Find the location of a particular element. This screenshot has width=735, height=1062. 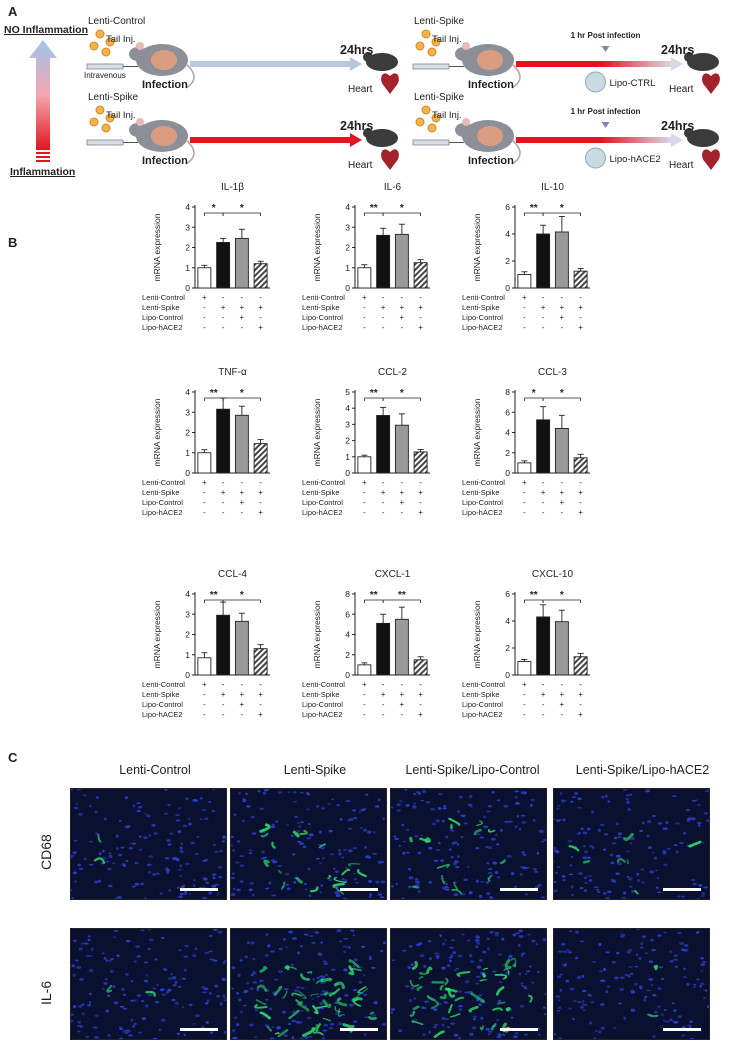

infection-label: Infection is located at coordinates (165, 85).